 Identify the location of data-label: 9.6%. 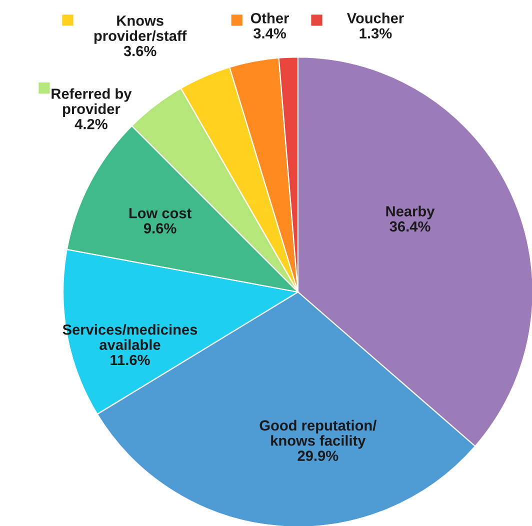
(160, 228).